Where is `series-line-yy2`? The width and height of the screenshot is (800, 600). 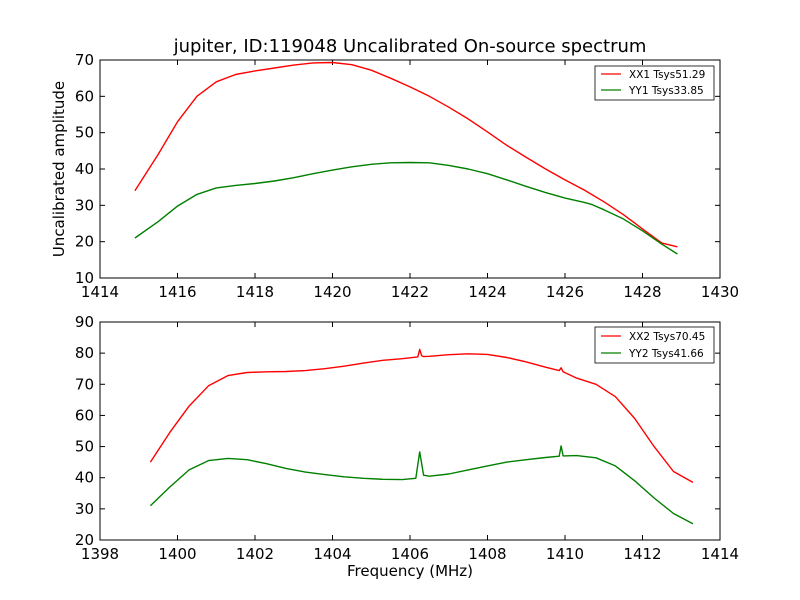
series-line-yy2 is located at coordinates (421, 485).